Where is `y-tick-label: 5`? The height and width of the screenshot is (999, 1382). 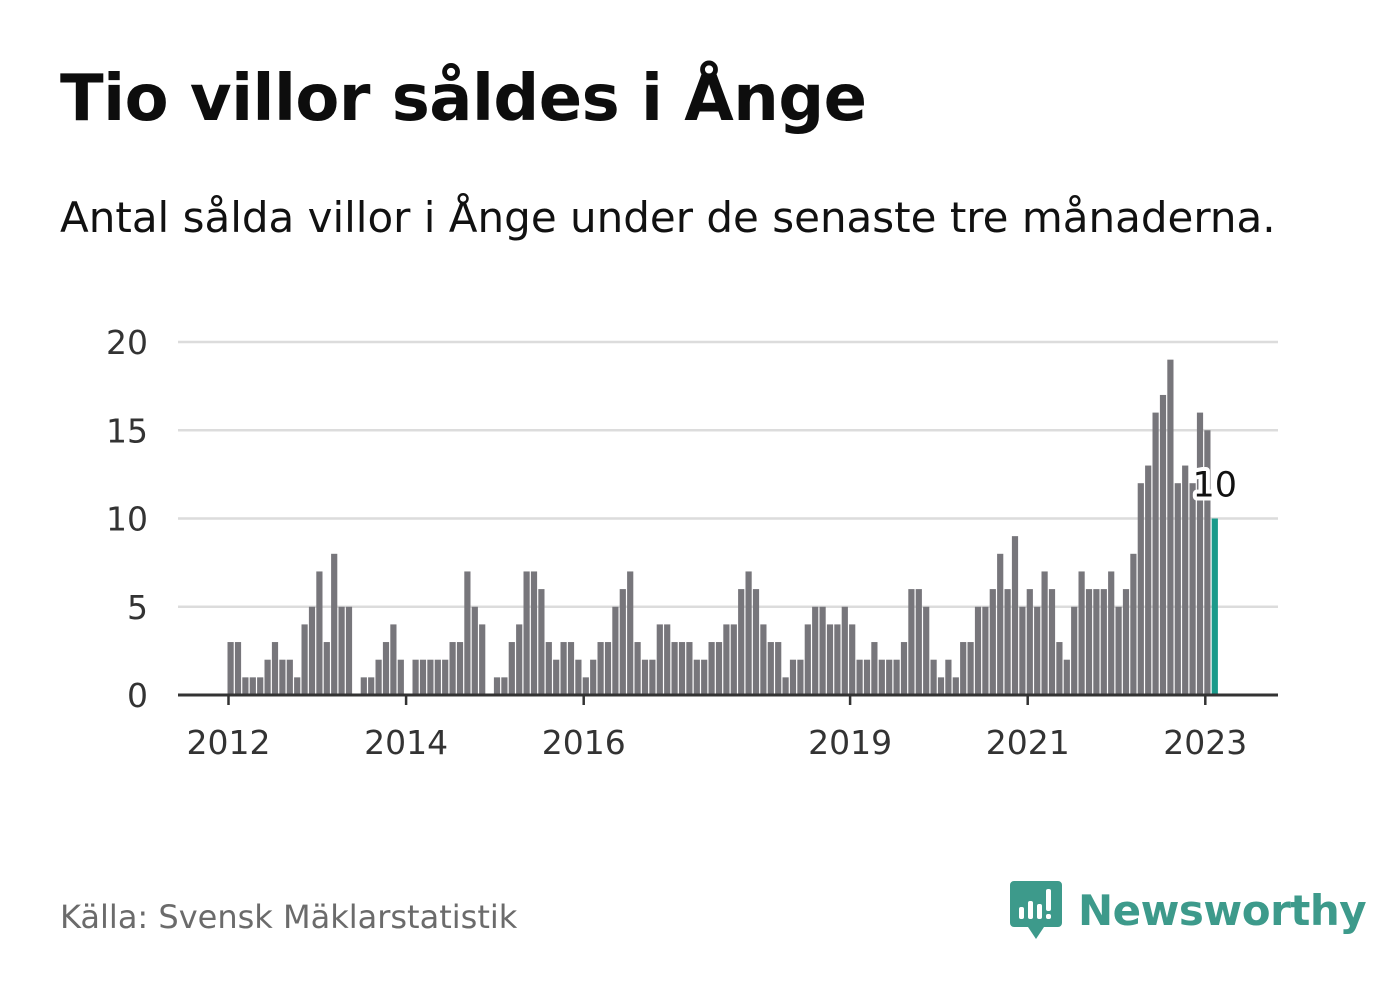 y-tick-label: 5 is located at coordinates (137, 607).